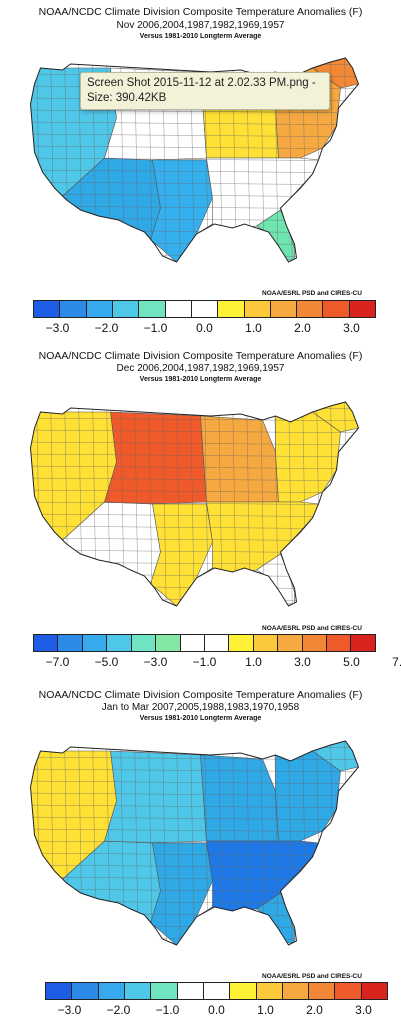 The image size is (401, 1020). I want to click on color-scale-ticks: −7.0 −5.0 −3.0 −1.0 1.0 3.0 5.0 7.0, so click(217, 662).